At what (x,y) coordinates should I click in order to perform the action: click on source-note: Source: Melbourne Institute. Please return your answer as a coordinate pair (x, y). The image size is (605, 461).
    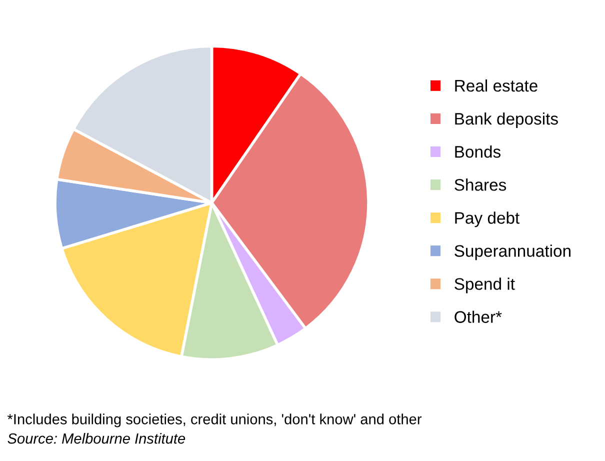
    Looking at the image, I should click on (97, 438).